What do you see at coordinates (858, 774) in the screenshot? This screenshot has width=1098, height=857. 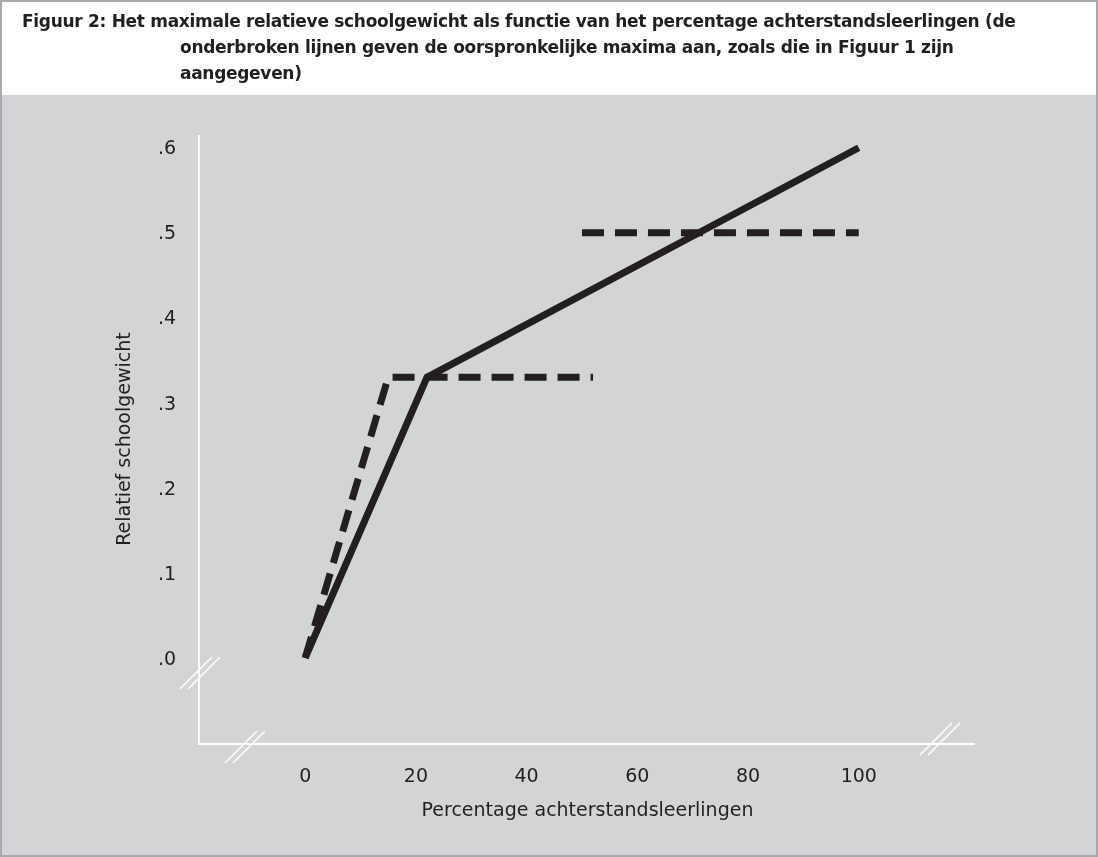 I see `x-tick-label: 100` at bounding box center [858, 774].